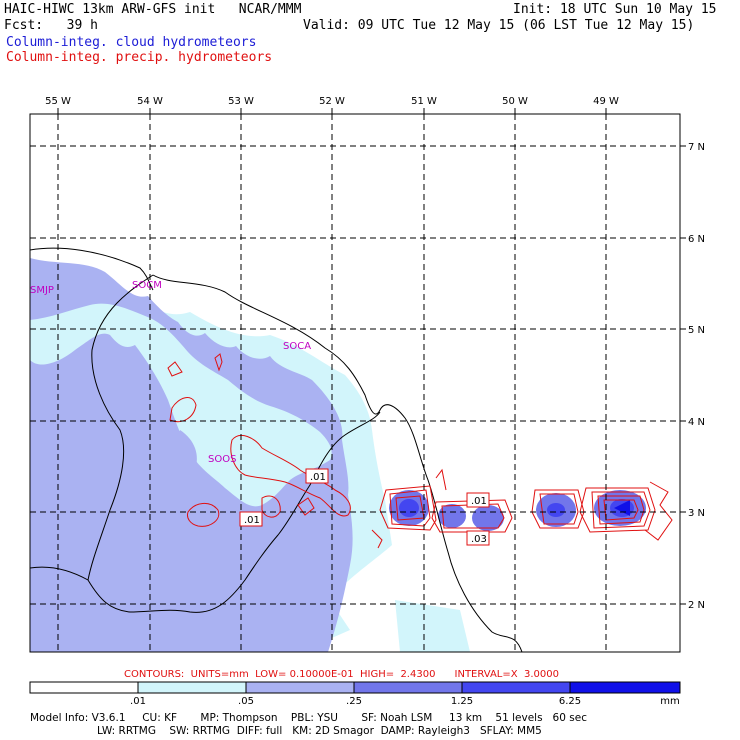 This screenshot has width=740, height=740. What do you see at coordinates (606, 101) in the screenshot?
I see `lon-label: 49 W` at bounding box center [606, 101].